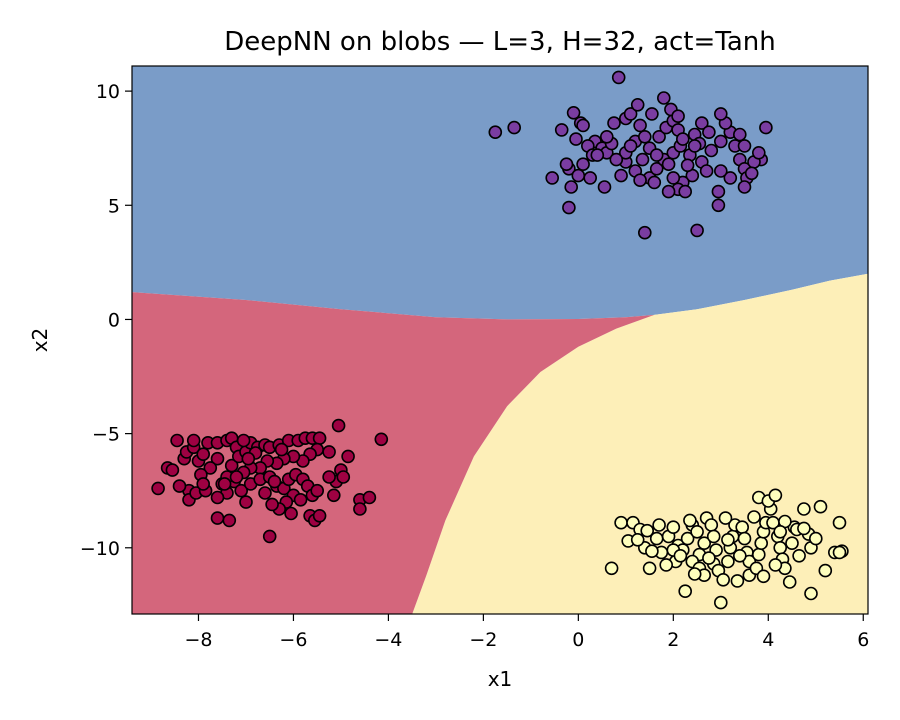  What do you see at coordinates (293, 640) in the screenshot?
I see `x-tick-label: −6` at bounding box center [293, 640].